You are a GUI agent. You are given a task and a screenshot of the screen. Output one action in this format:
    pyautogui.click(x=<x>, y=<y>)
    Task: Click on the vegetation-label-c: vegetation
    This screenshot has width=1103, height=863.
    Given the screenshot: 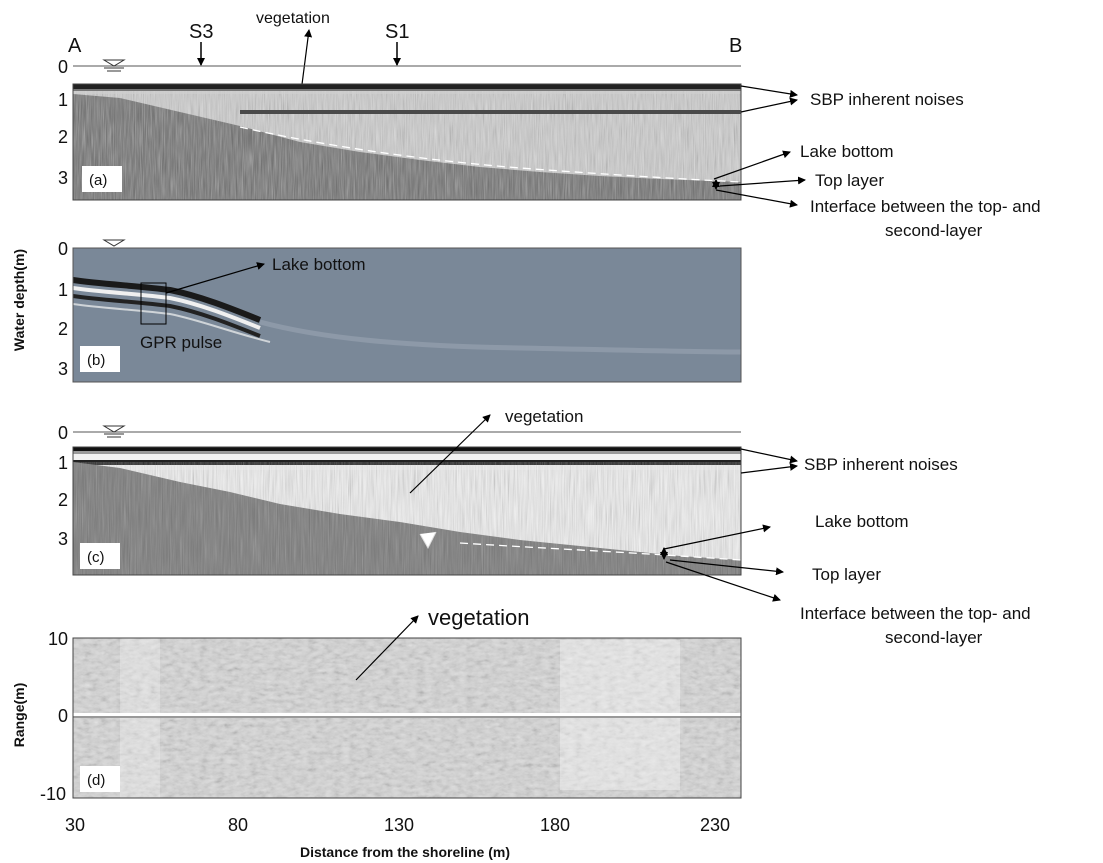 What is the action you would take?
    pyautogui.click(x=544, y=416)
    